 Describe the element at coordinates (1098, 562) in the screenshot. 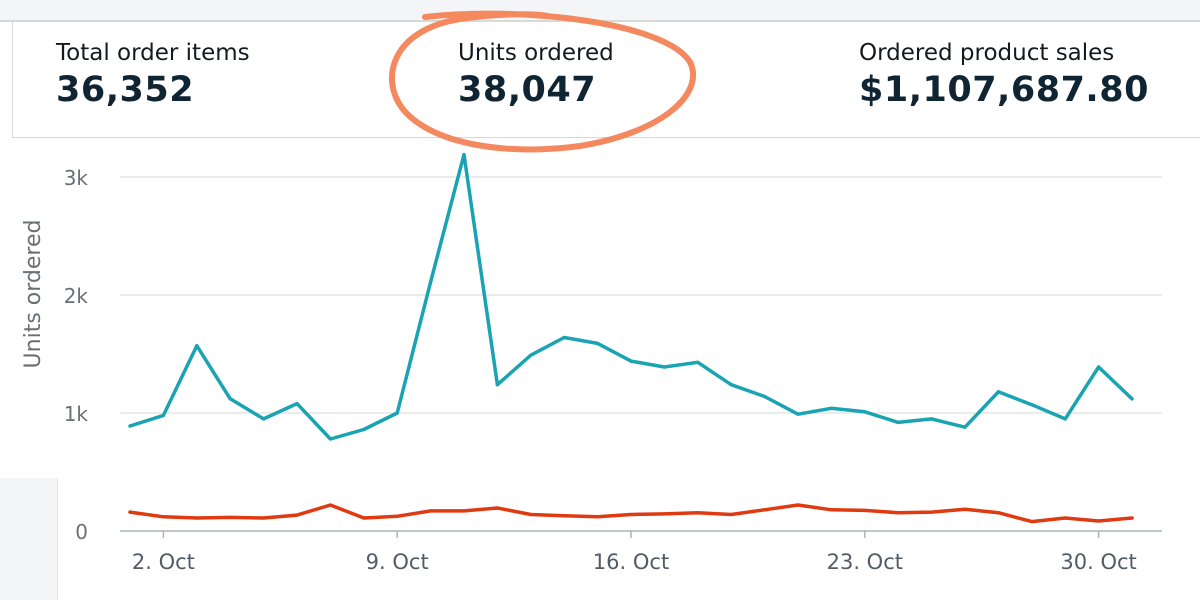

I see `x-tick-label: 30. Oct` at that location.